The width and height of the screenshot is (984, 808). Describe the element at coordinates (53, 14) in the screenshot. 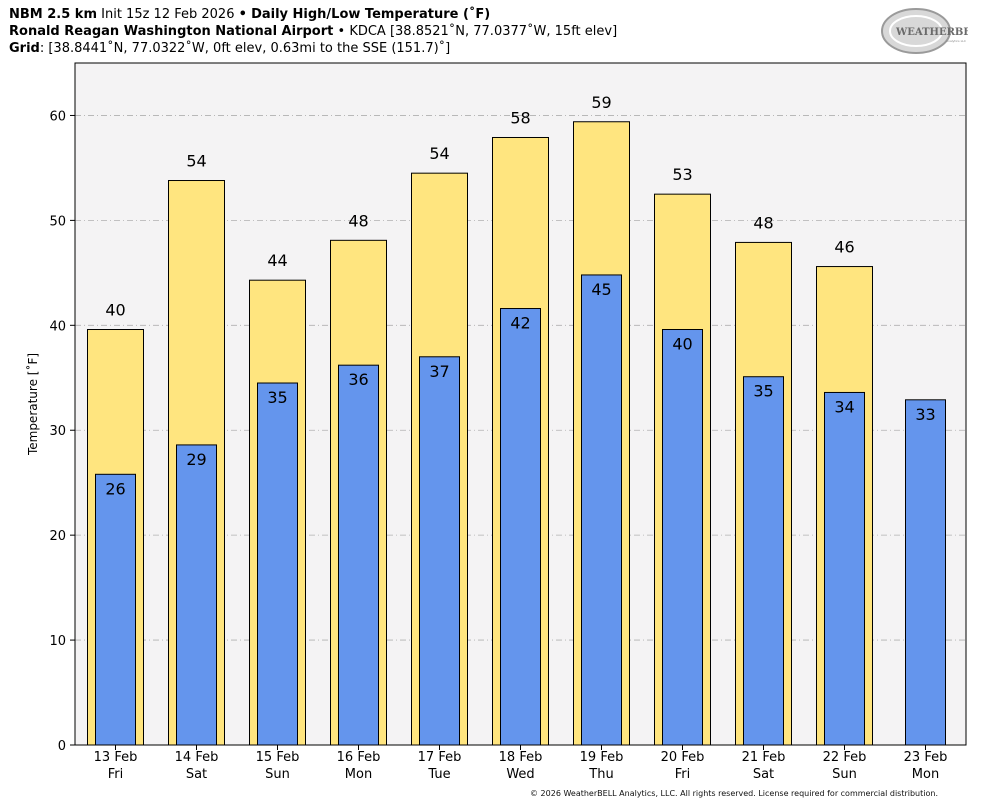

I see `model-name: NBM 2.5 km` at that location.